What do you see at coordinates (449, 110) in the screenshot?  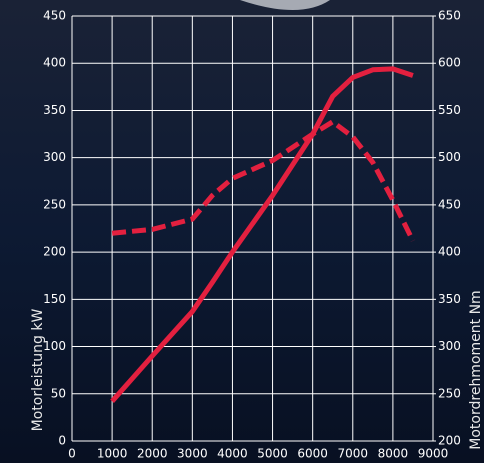 I see `y2-tick-label: 550` at bounding box center [449, 110].